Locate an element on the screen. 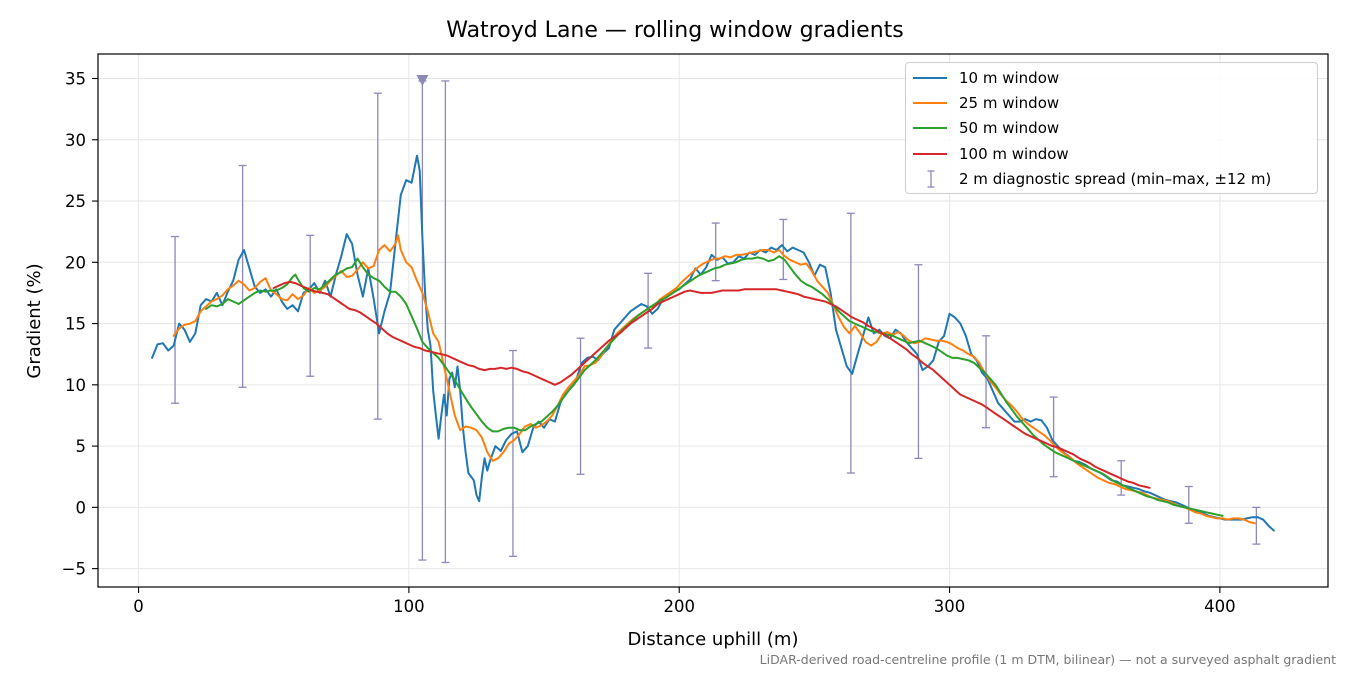 This screenshot has height=675, width=1350. y-tick-label: 10 is located at coordinates (75, 385).